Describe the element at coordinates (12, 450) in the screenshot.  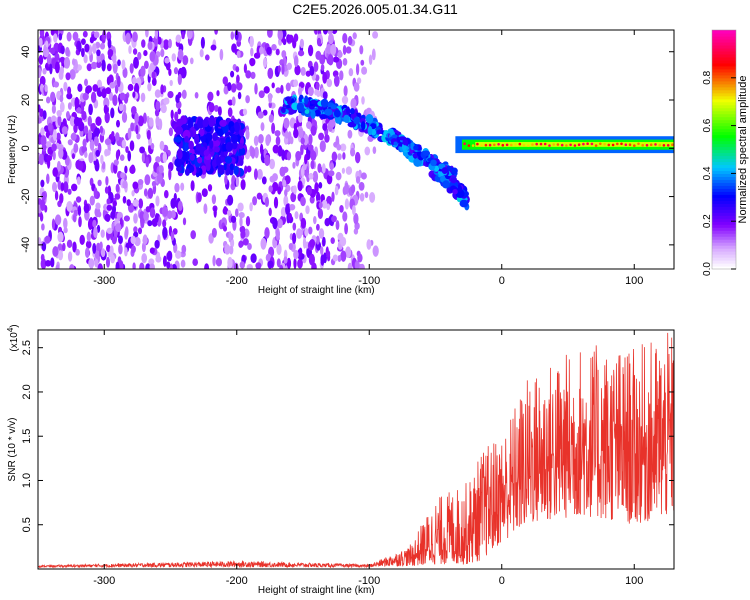
I see `y-axis-label: SNR (10 * v/v)` at that location.